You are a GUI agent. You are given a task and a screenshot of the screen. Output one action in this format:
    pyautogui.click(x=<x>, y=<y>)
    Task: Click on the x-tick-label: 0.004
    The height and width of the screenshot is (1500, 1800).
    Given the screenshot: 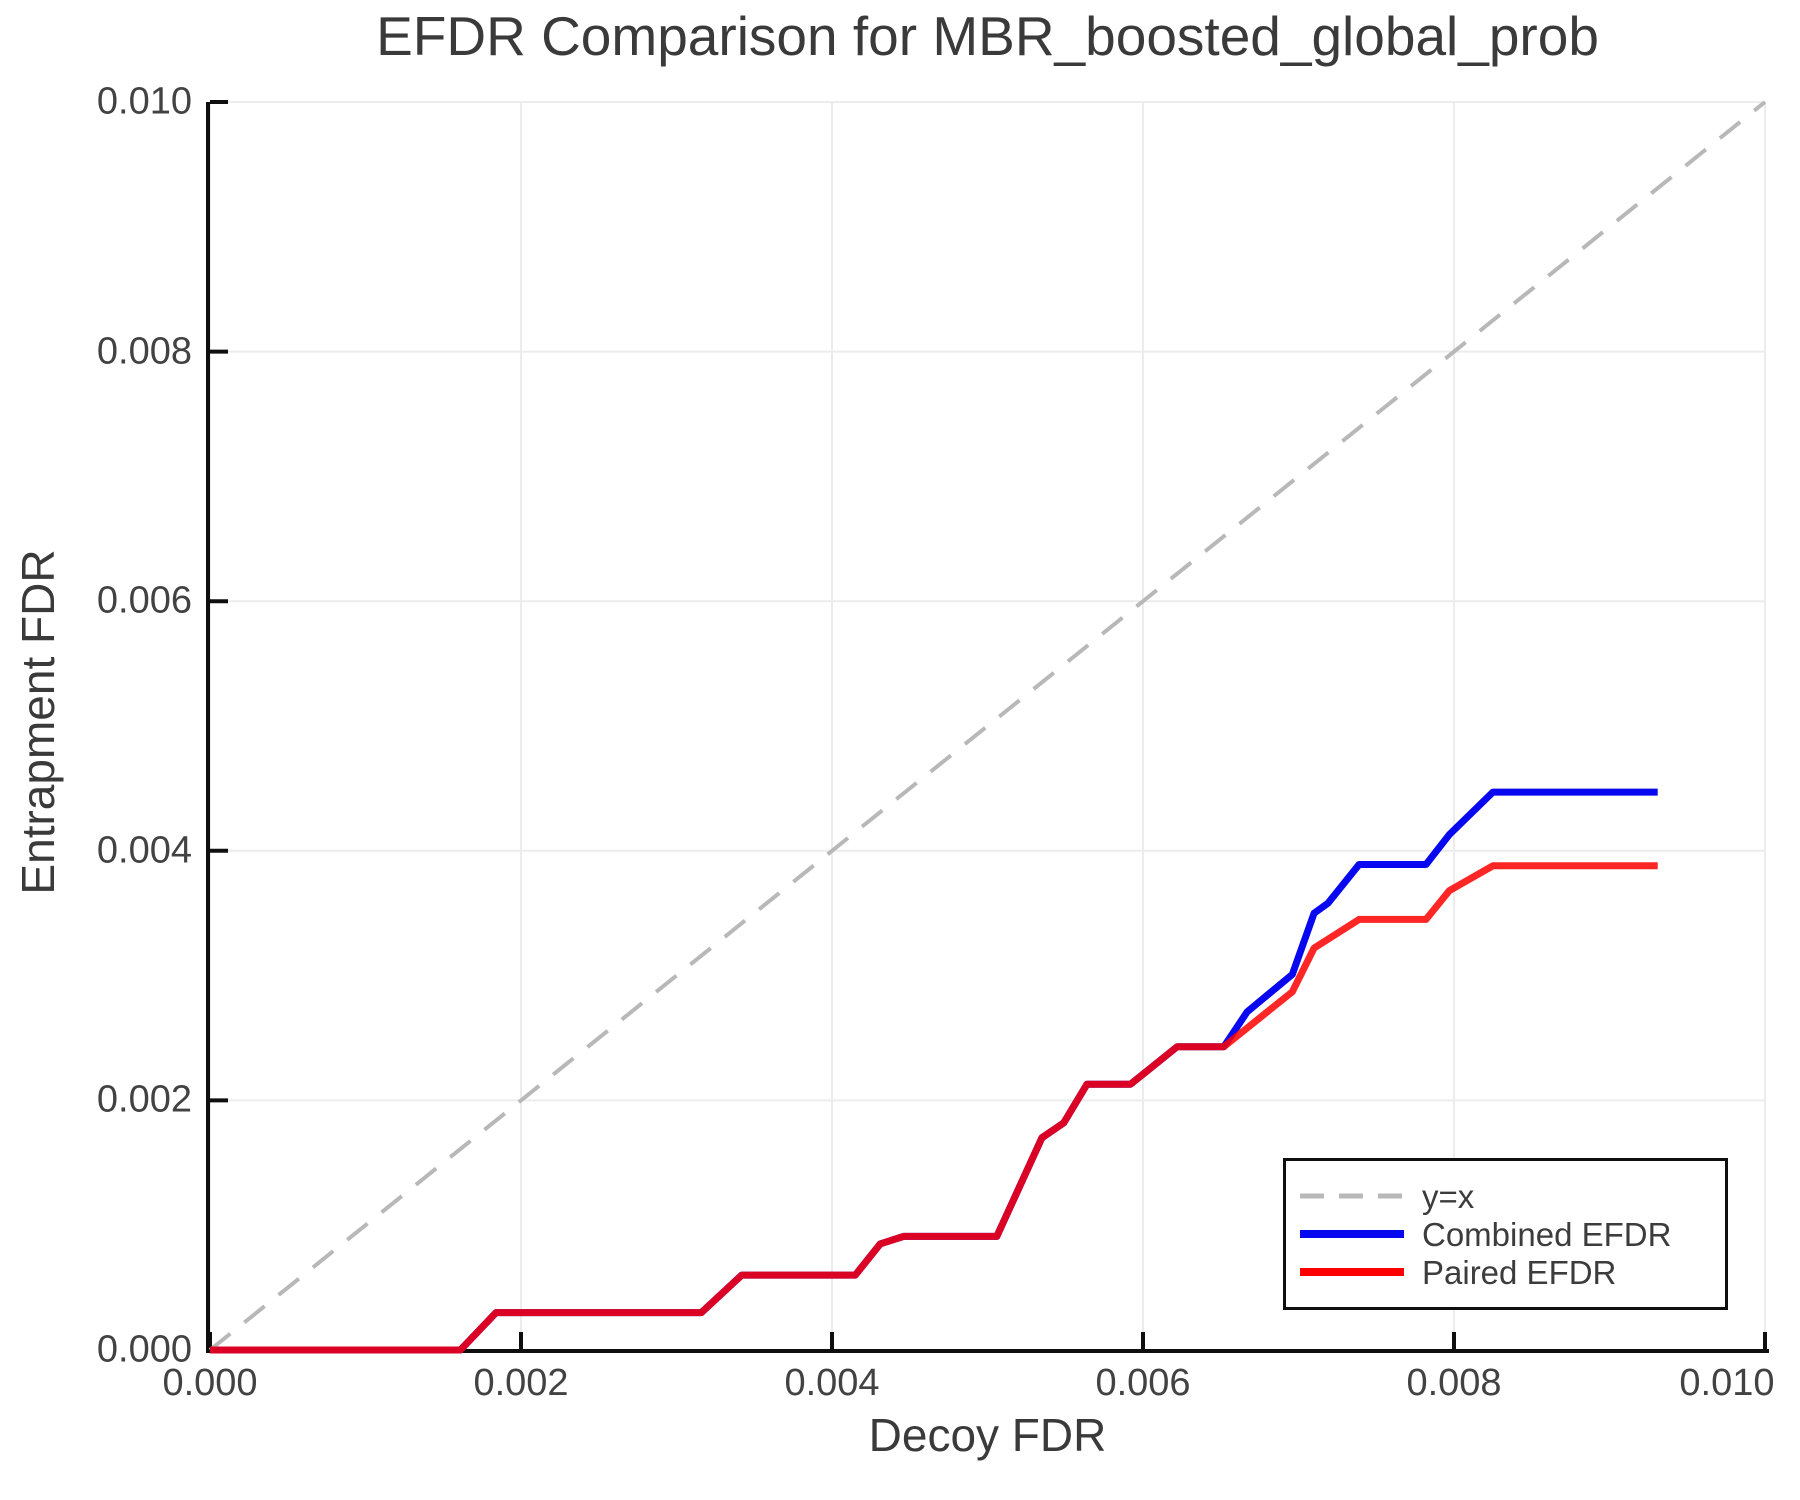 What is the action you would take?
    pyautogui.click(x=832, y=1383)
    